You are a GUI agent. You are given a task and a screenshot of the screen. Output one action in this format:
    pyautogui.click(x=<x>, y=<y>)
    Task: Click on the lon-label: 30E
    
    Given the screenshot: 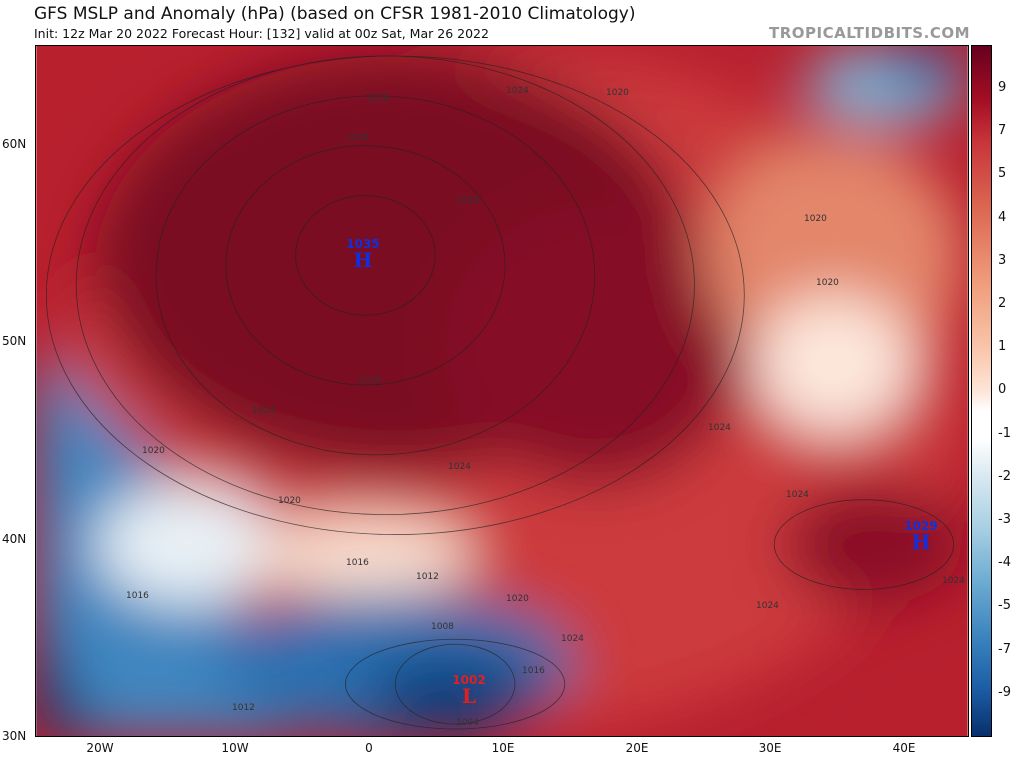 What is the action you would take?
    pyautogui.click(x=770, y=748)
    